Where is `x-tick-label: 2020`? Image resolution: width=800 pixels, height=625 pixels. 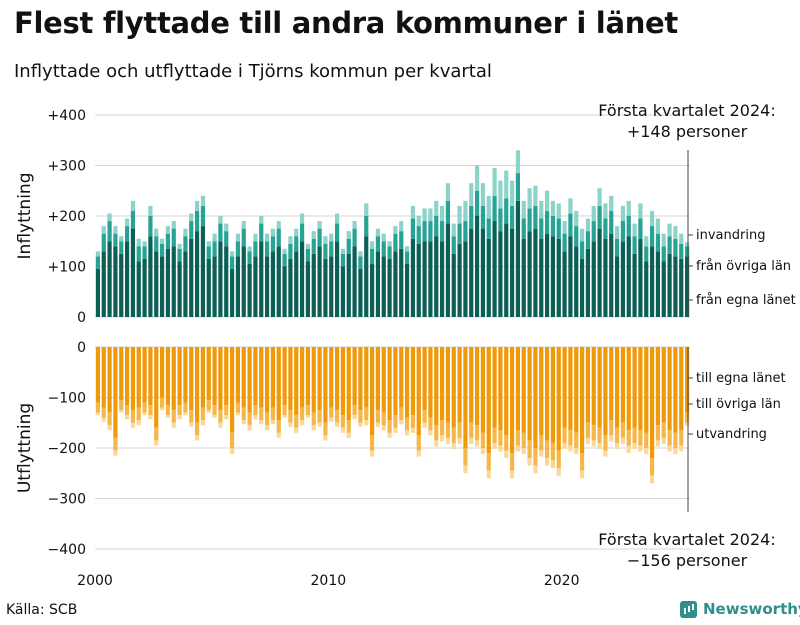 x-tick-label: 2020 is located at coordinates (562, 581).